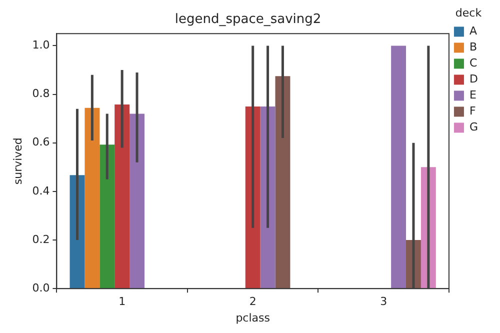 The height and width of the screenshot is (333, 500). I want to click on x-axis-title: pclass, so click(253, 317).